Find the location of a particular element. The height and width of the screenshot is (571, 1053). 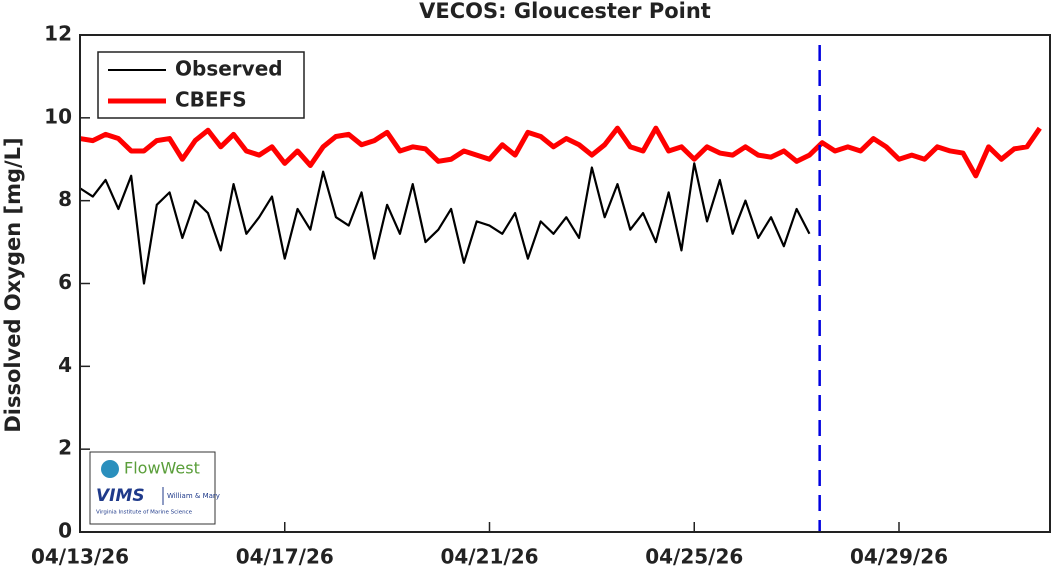

y-tick-label: 12 is located at coordinates (58, 34).